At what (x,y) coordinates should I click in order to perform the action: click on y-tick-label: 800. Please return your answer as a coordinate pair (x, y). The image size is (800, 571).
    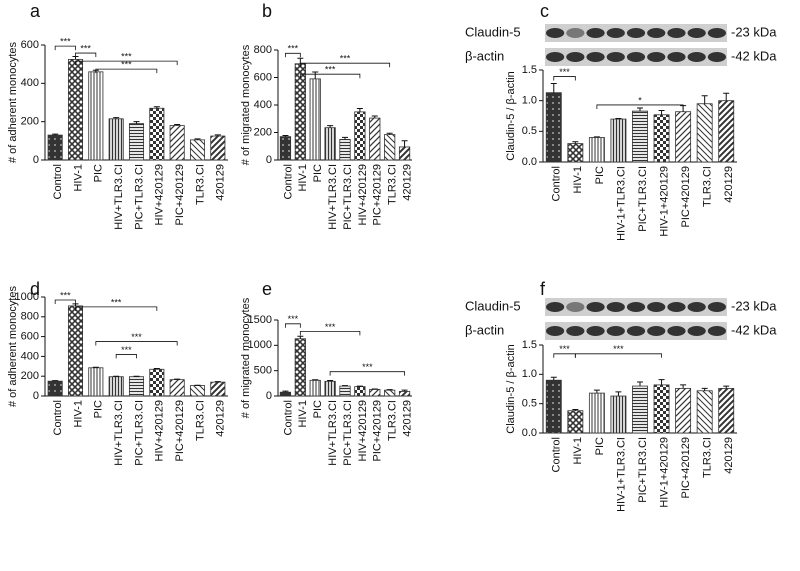
    Looking at the image, I should click on (263, 50).